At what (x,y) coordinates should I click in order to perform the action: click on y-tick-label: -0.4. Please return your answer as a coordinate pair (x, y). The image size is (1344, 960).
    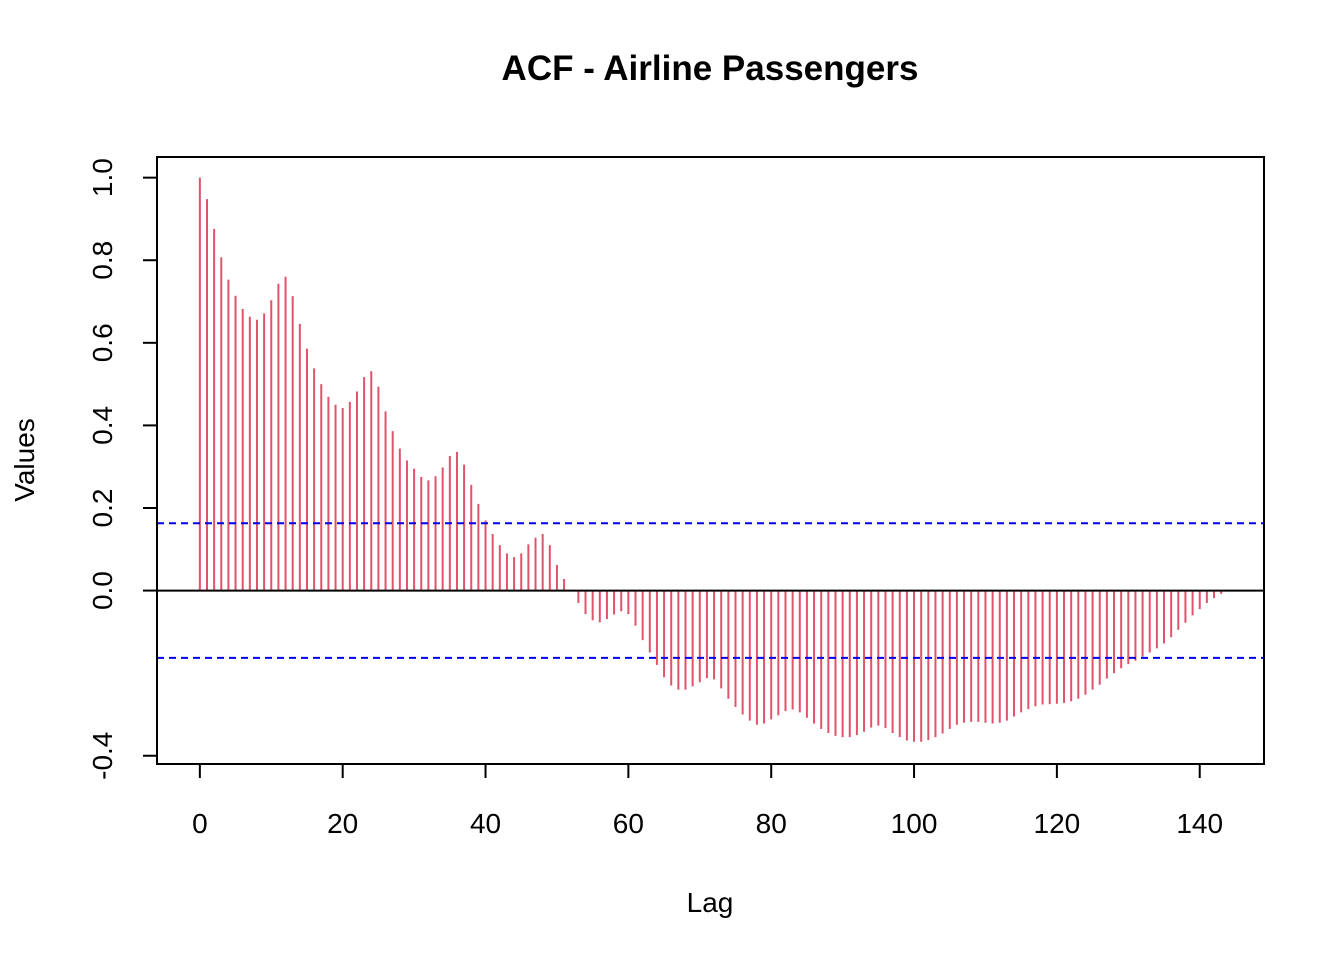
    Looking at the image, I should click on (102, 756).